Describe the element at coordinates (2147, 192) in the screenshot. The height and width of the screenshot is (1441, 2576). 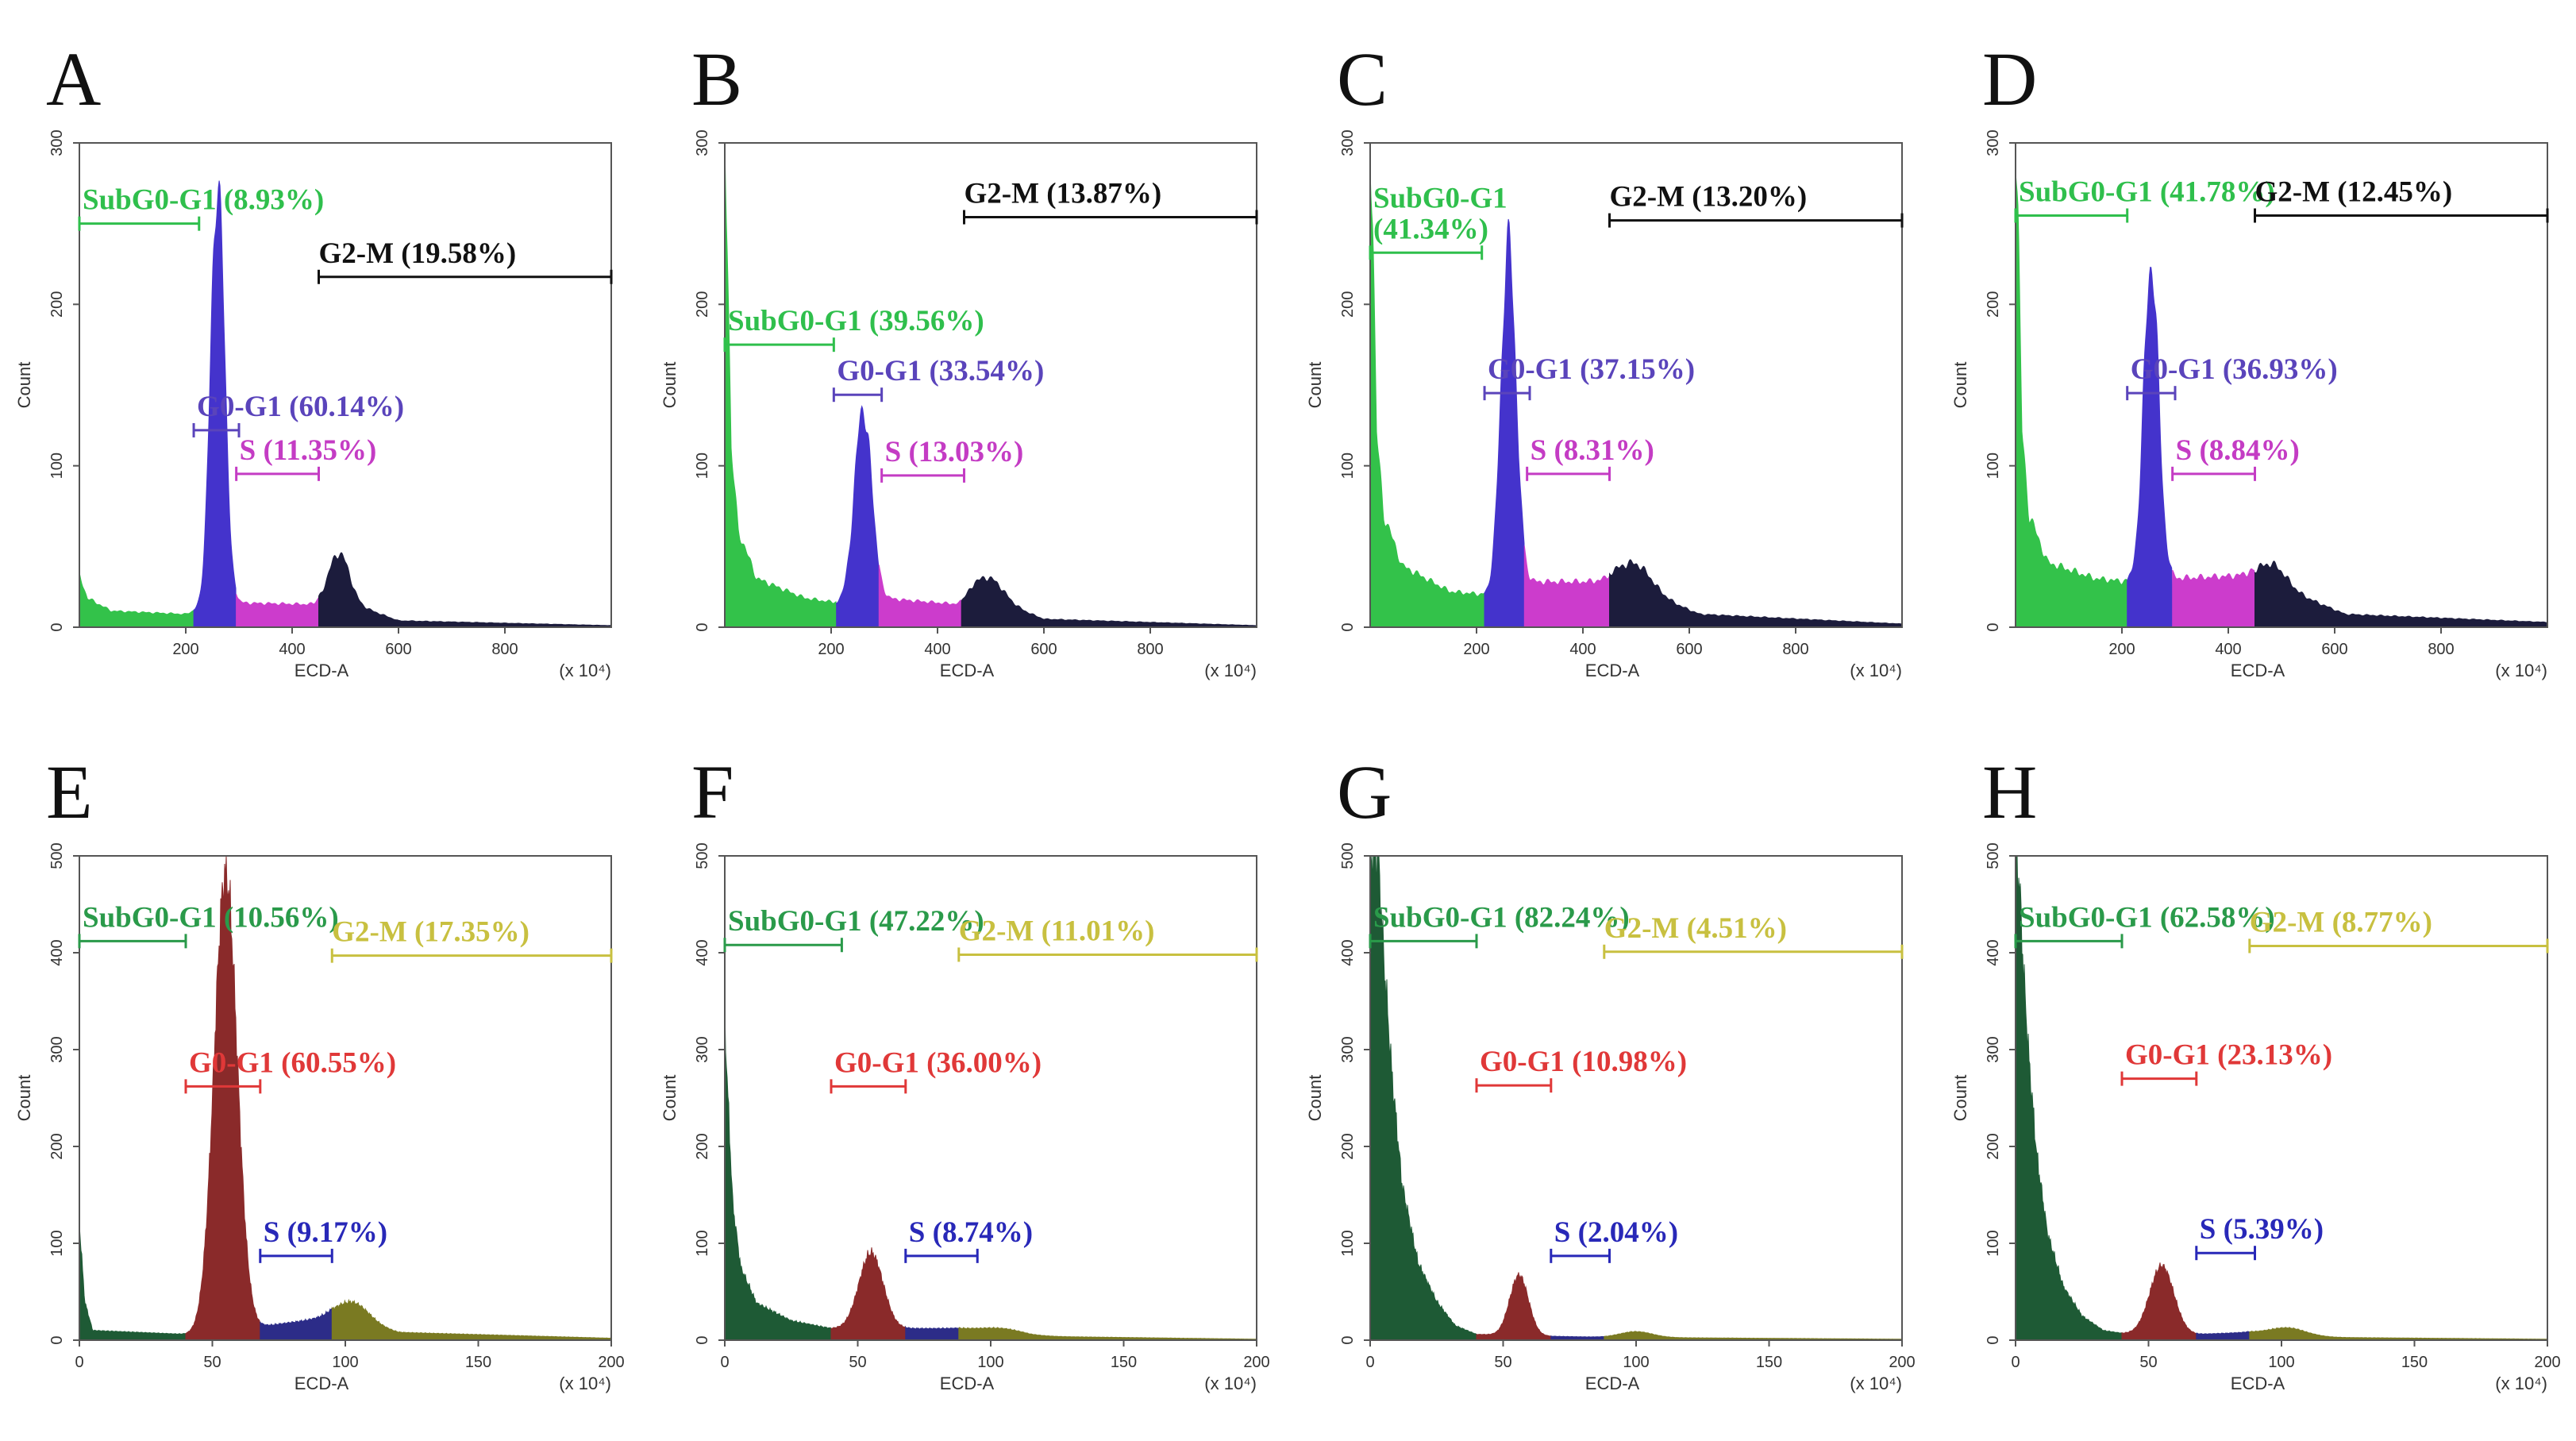
I see `gate-sub-label: SubG0-G1 (41.78%)` at that location.